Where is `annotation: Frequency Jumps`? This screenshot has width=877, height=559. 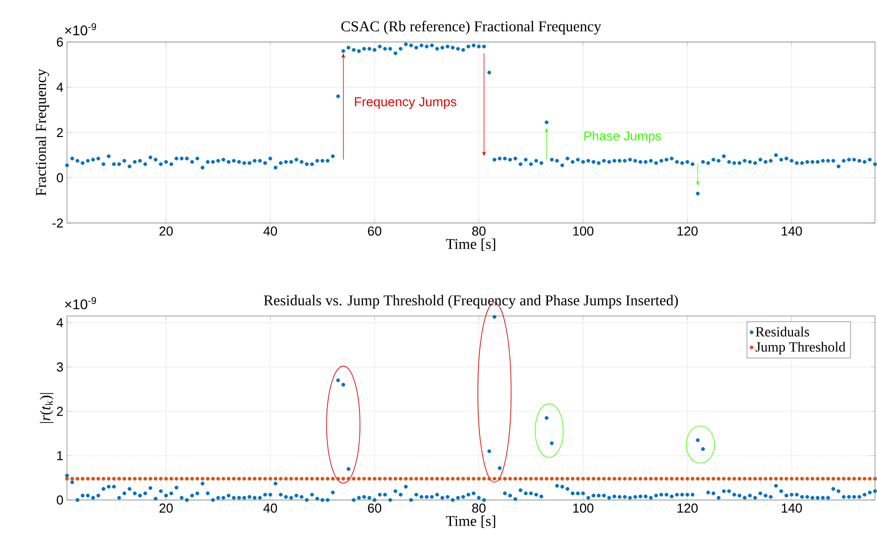 annotation: Frequency Jumps is located at coordinates (405, 103).